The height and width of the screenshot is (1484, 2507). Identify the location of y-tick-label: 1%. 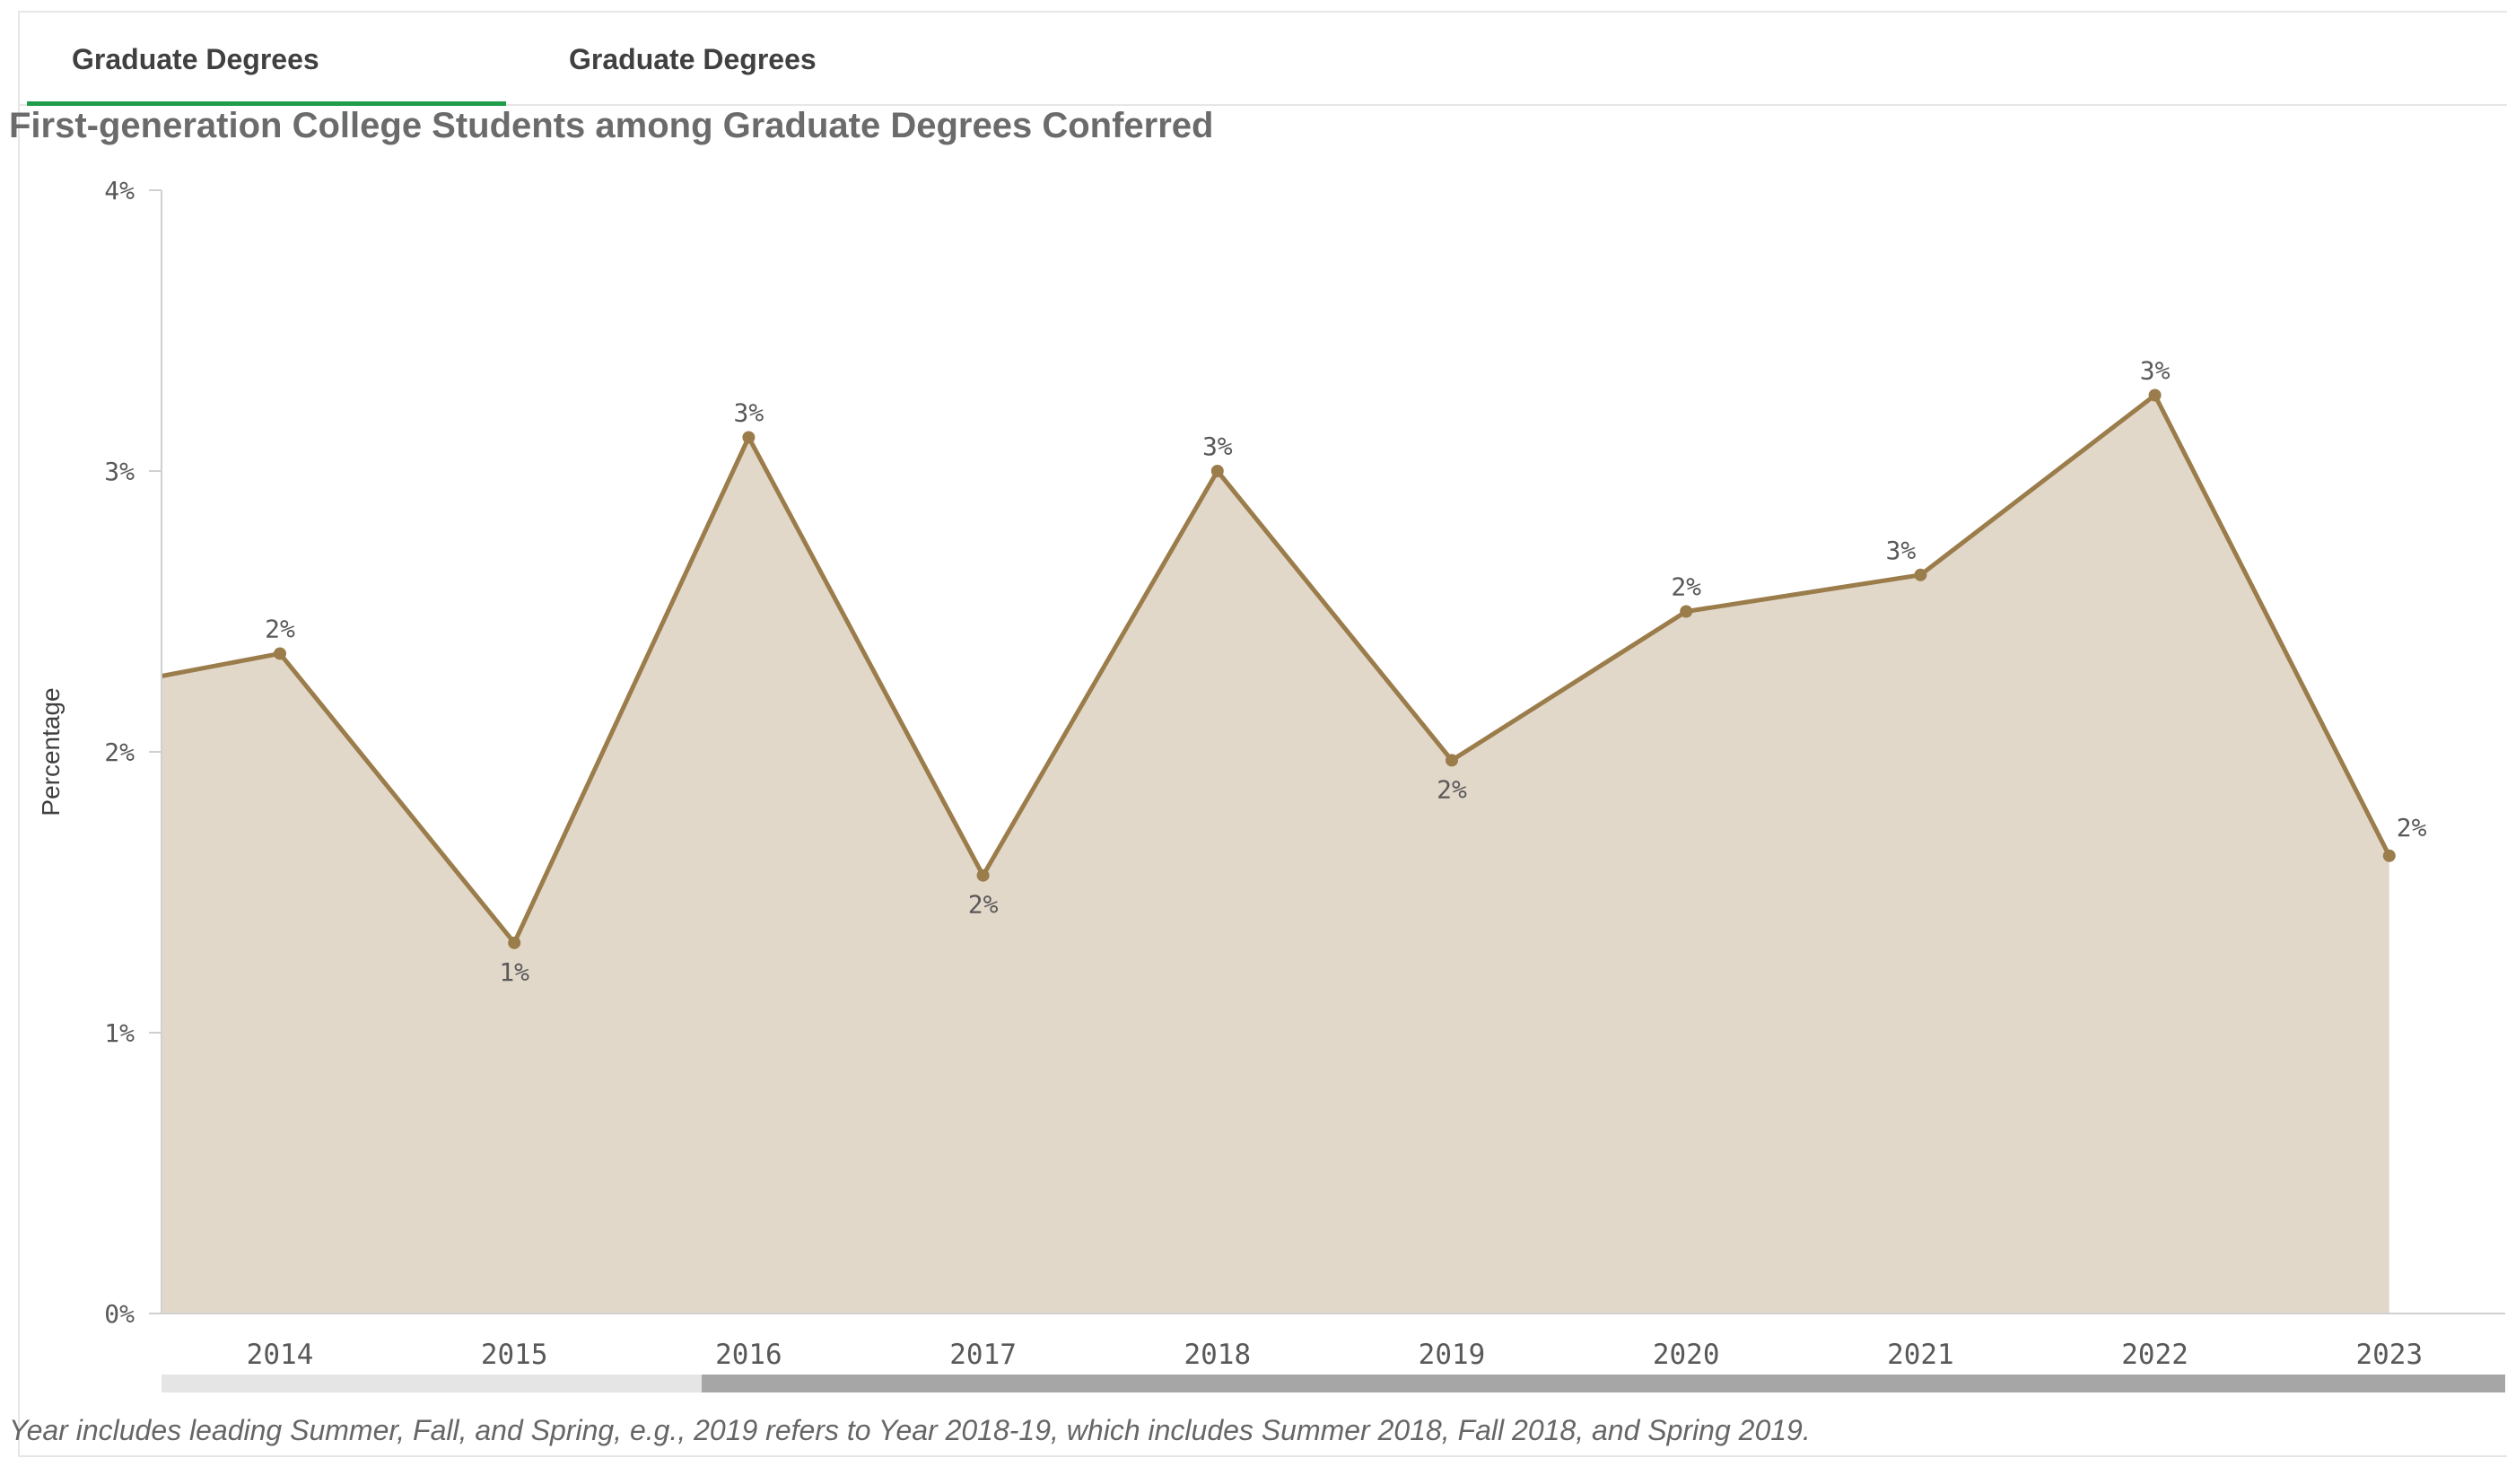
(119, 1033).